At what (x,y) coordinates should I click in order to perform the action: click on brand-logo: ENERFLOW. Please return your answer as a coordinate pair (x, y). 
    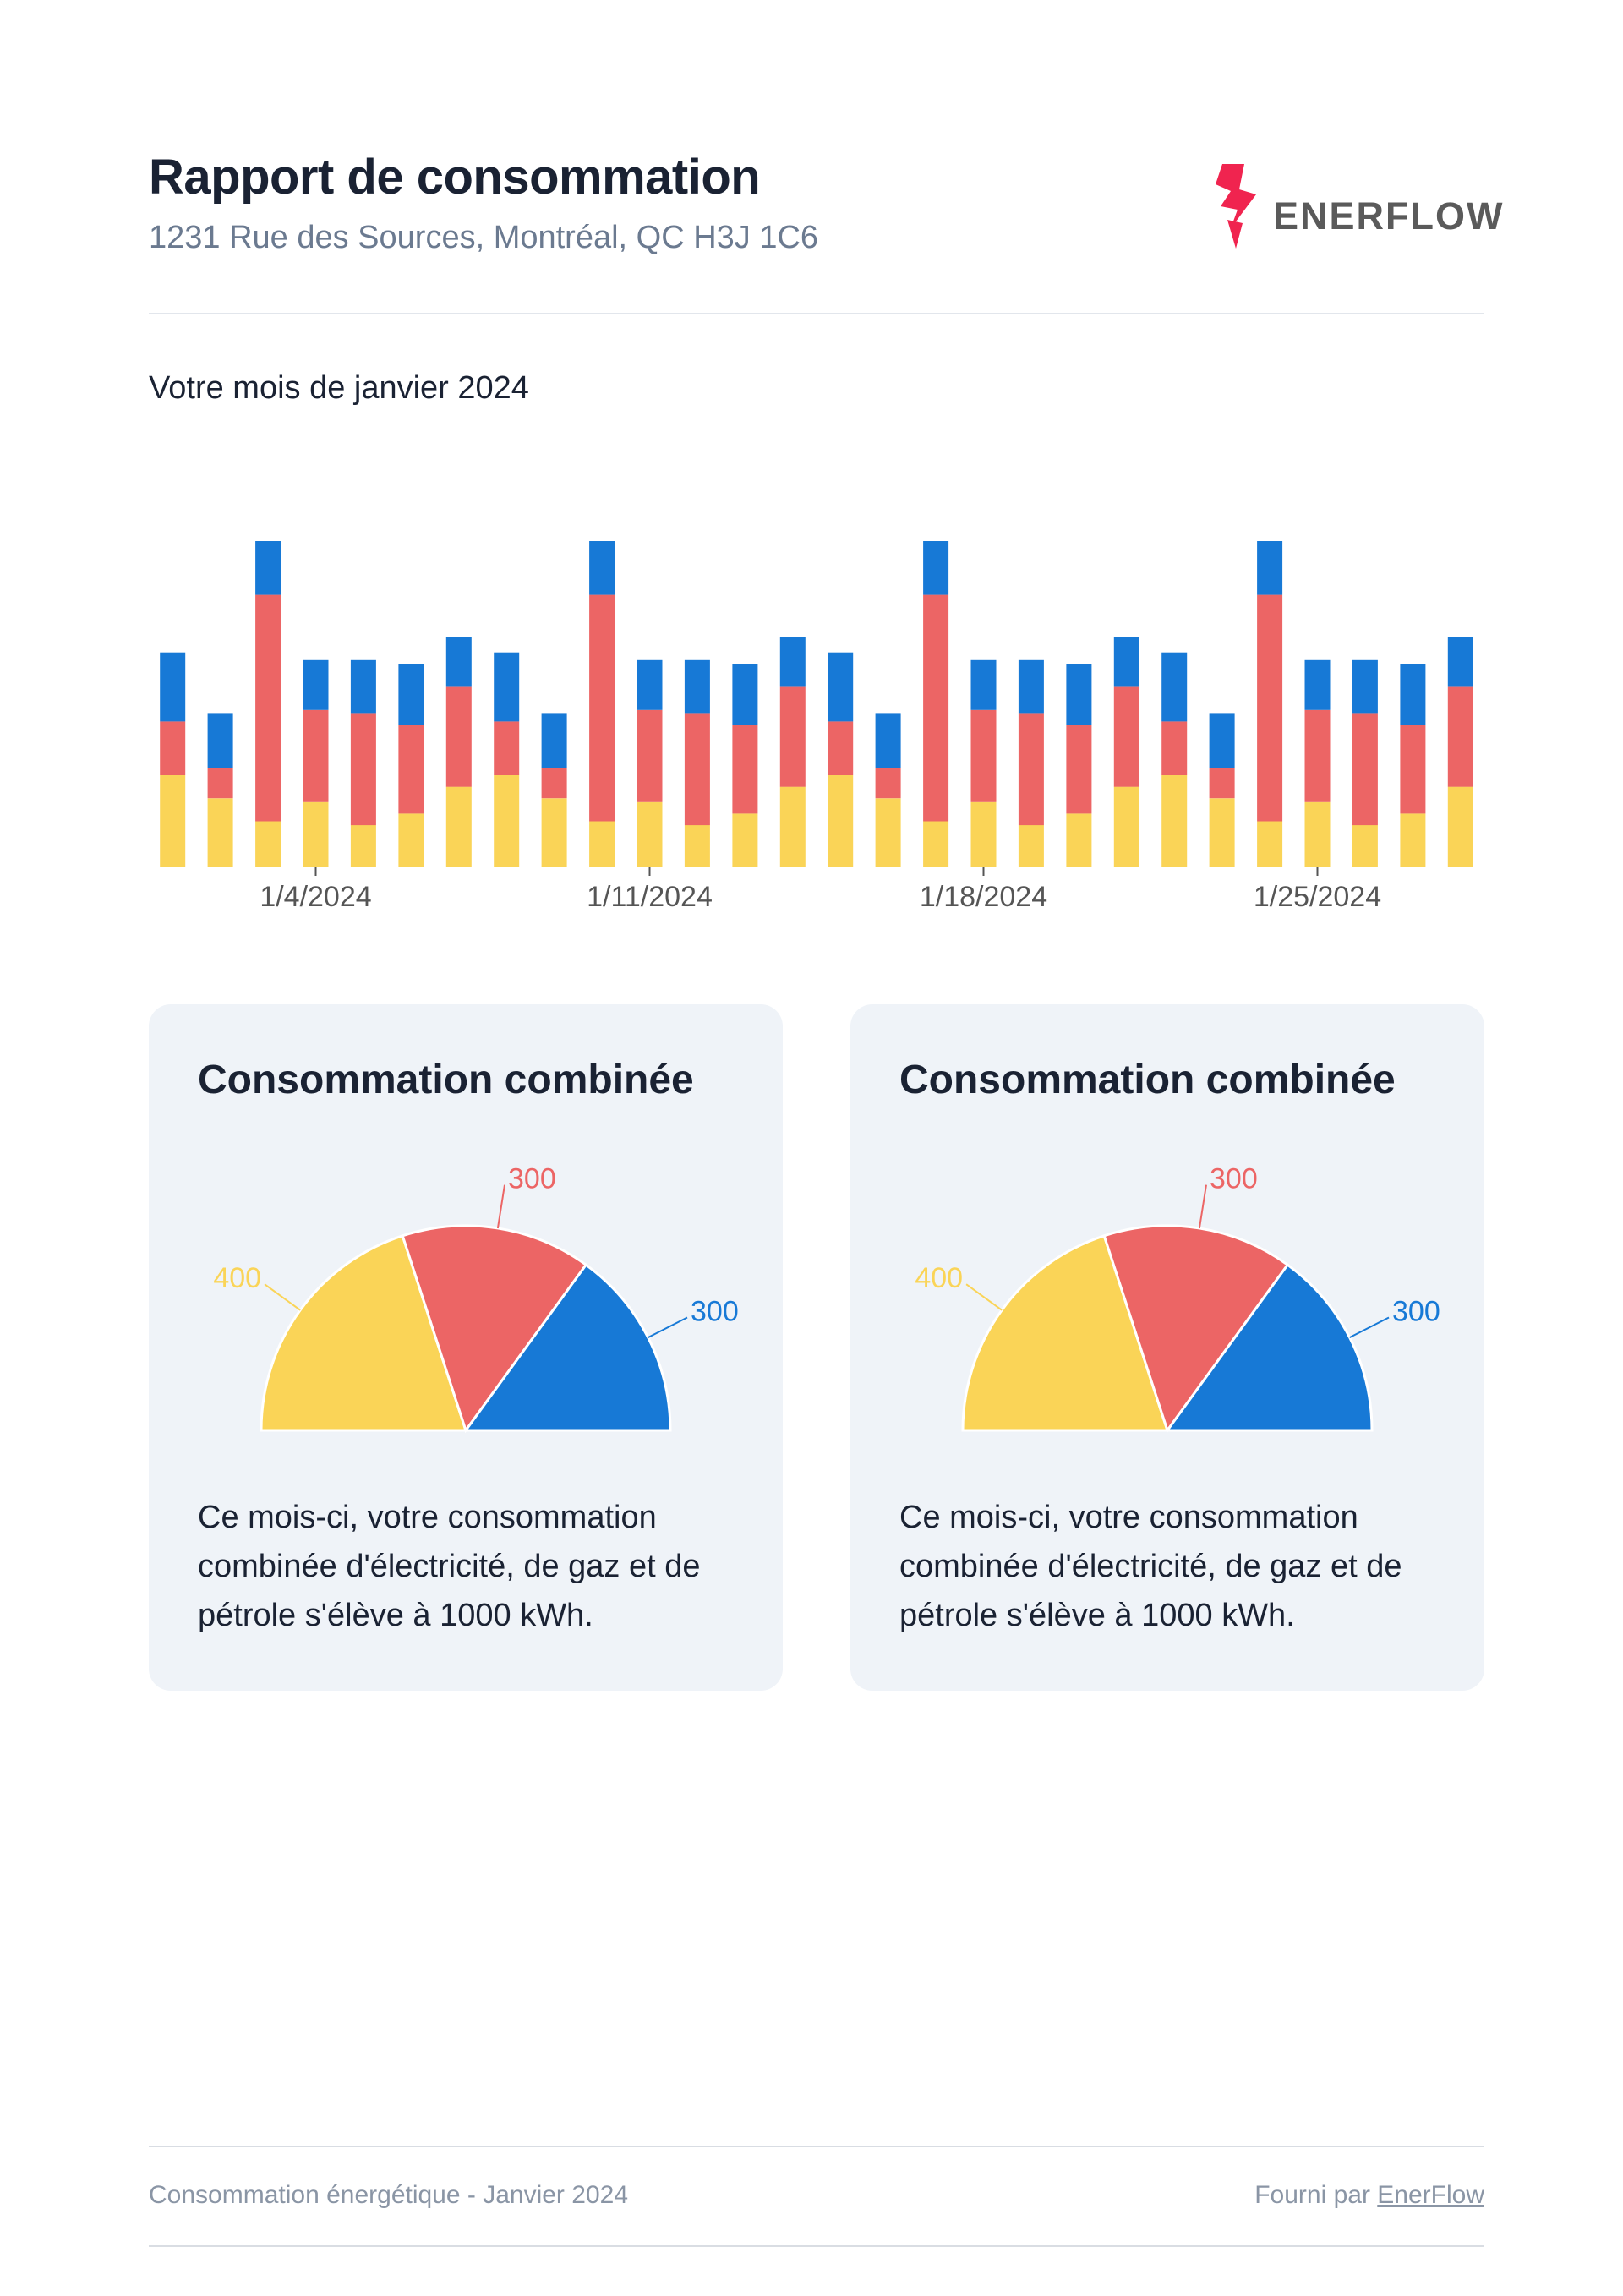
    Looking at the image, I should click on (1354, 207).